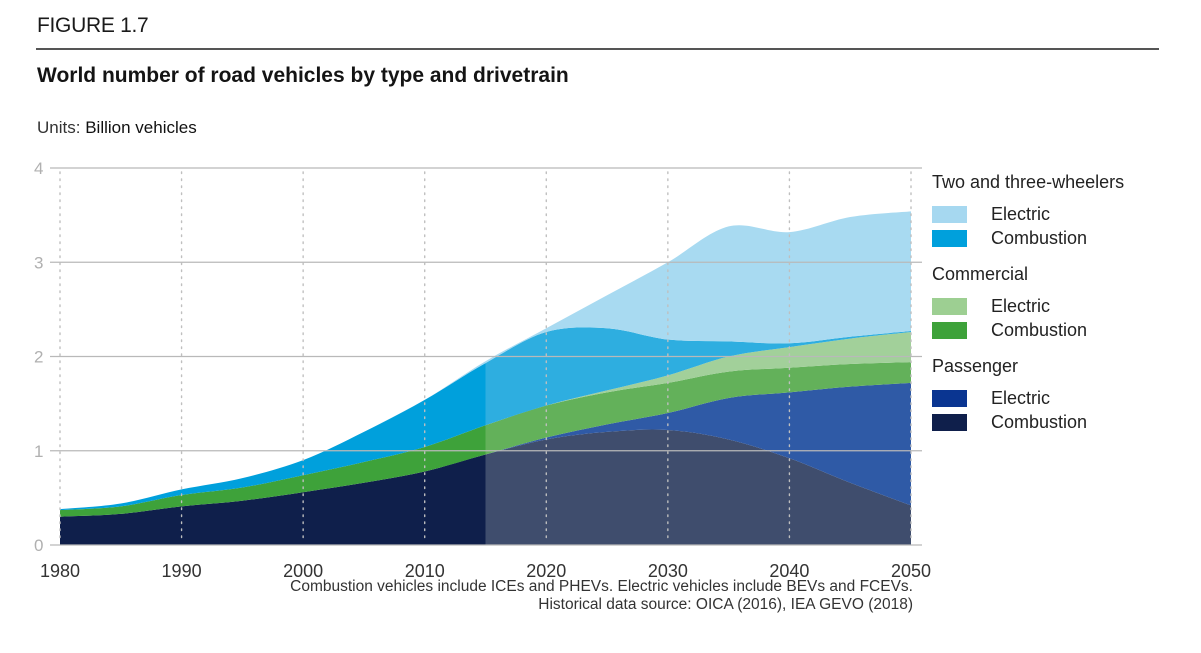  I want to click on legend-item-passenger-combustion: Combustion, so click(1028, 422).